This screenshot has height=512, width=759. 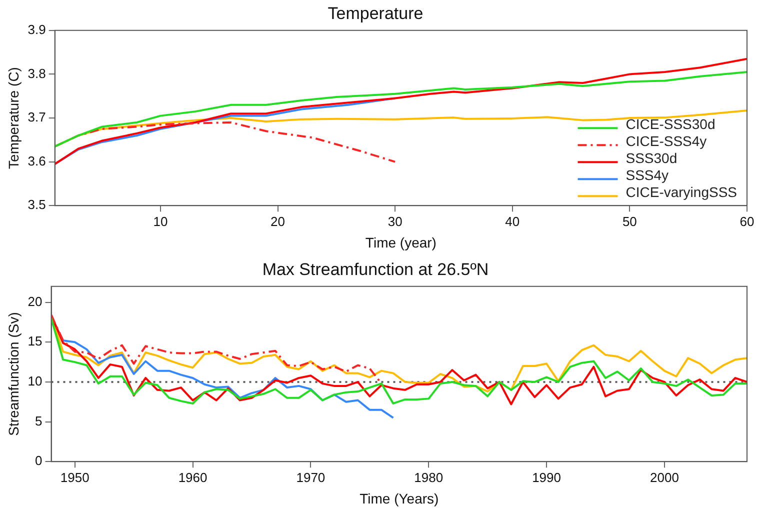 I want to click on x-tick-label: 1960, so click(x=193, y=477).